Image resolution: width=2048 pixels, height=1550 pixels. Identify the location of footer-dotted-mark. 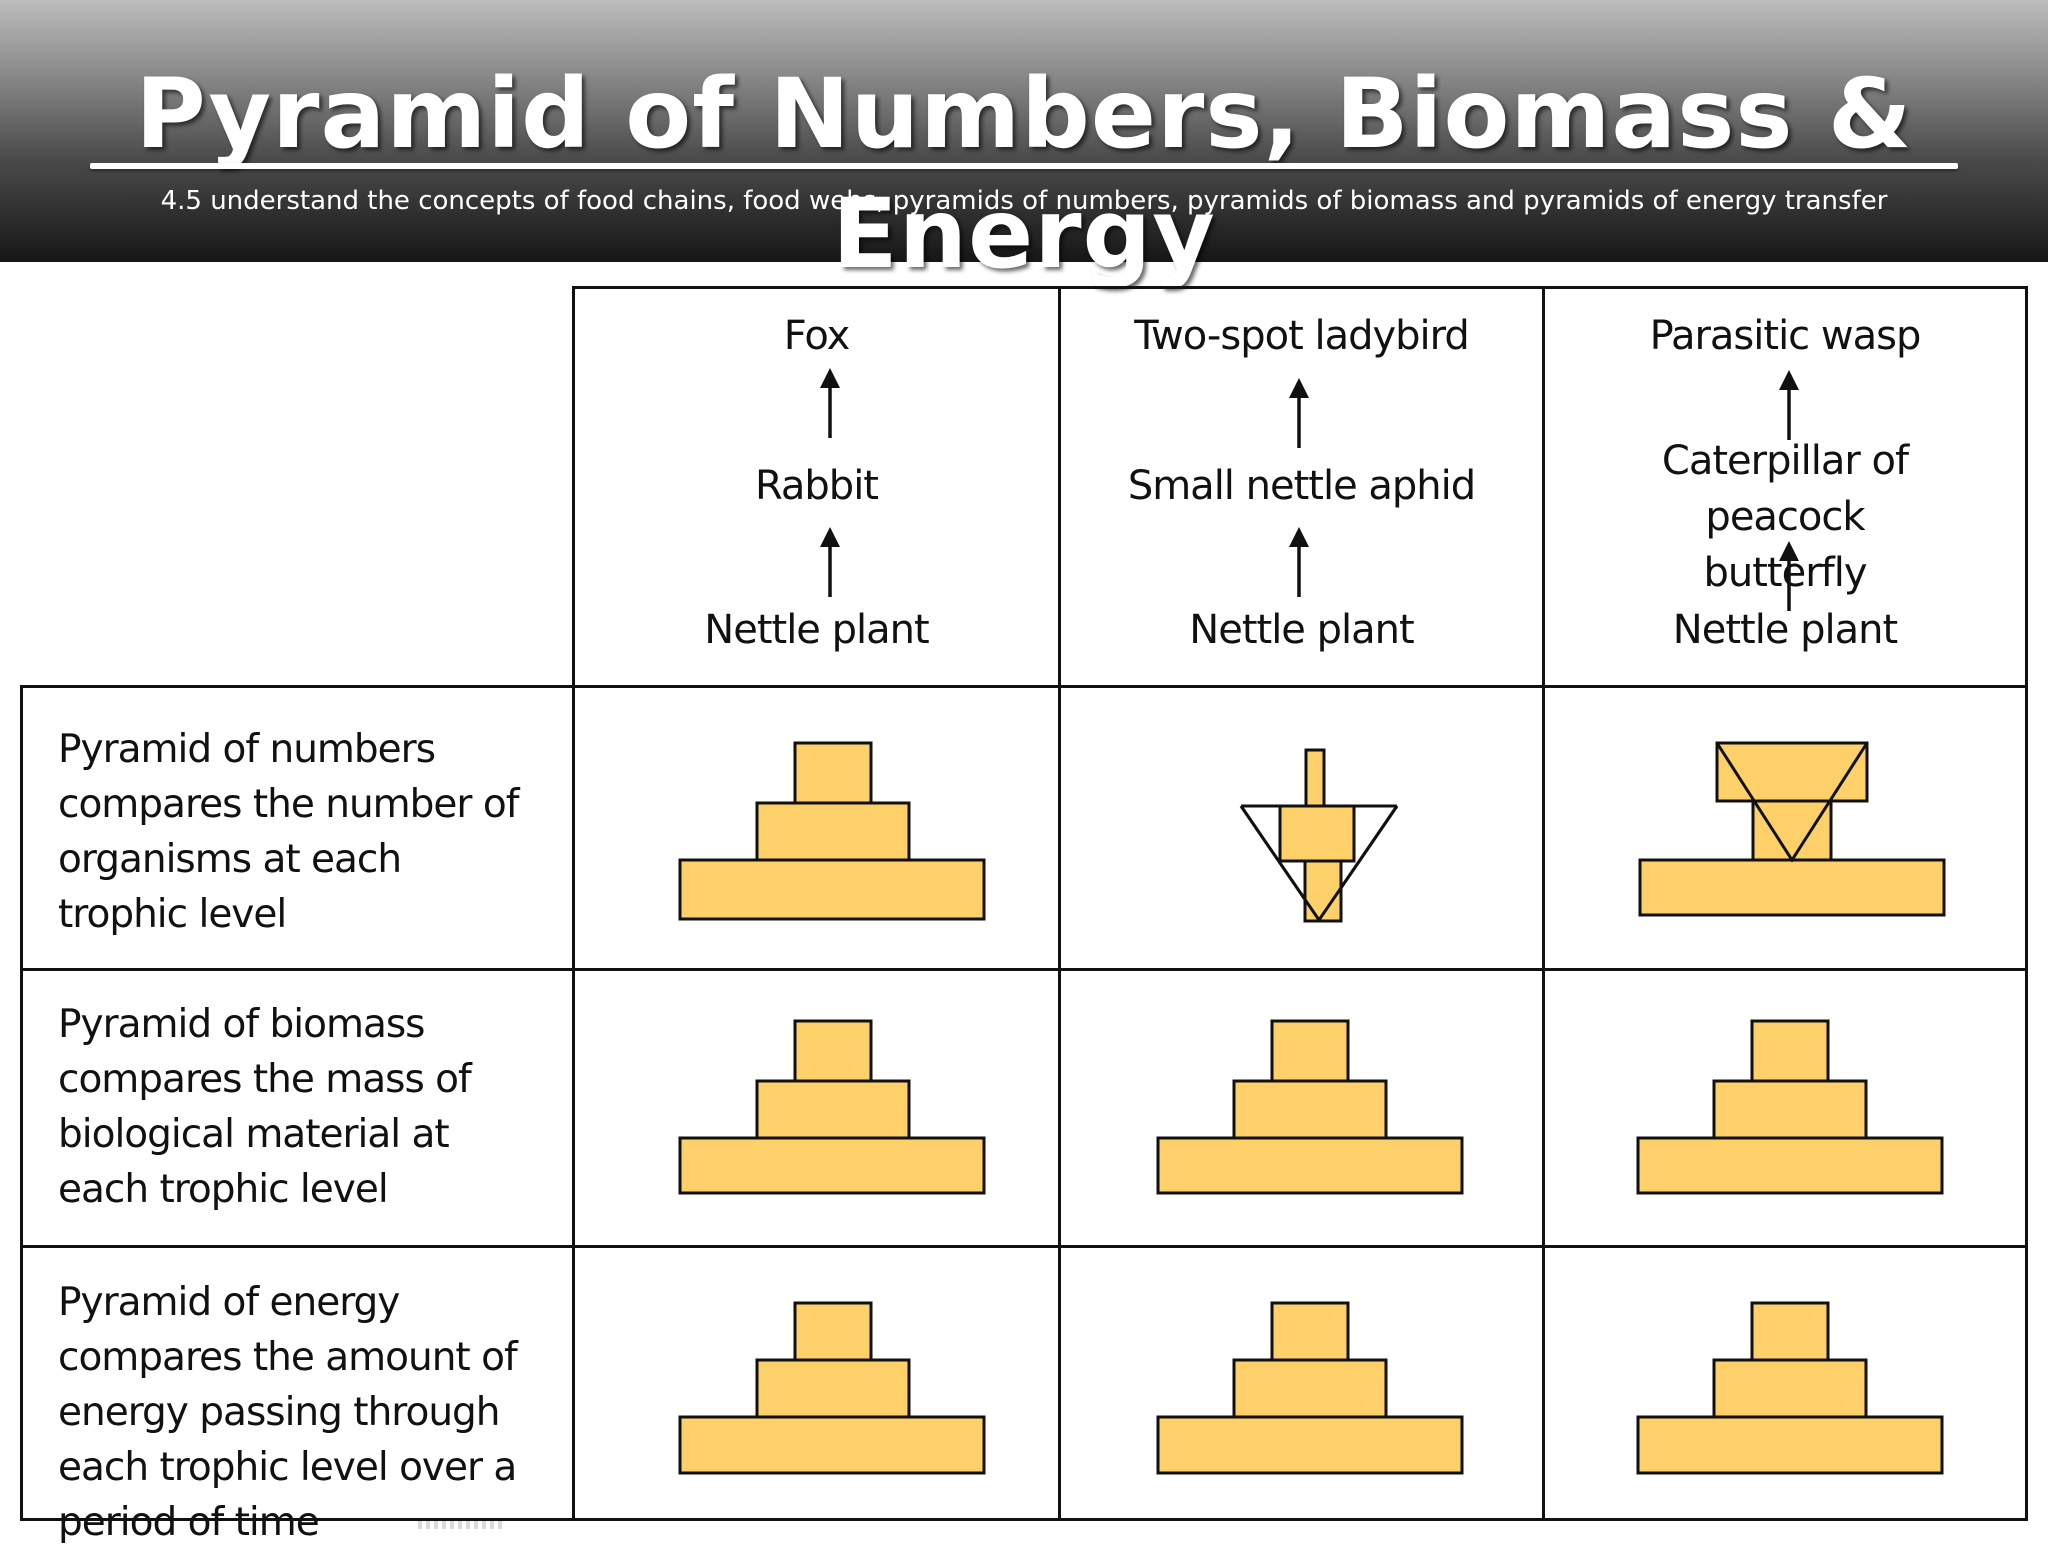
(460, 1525).